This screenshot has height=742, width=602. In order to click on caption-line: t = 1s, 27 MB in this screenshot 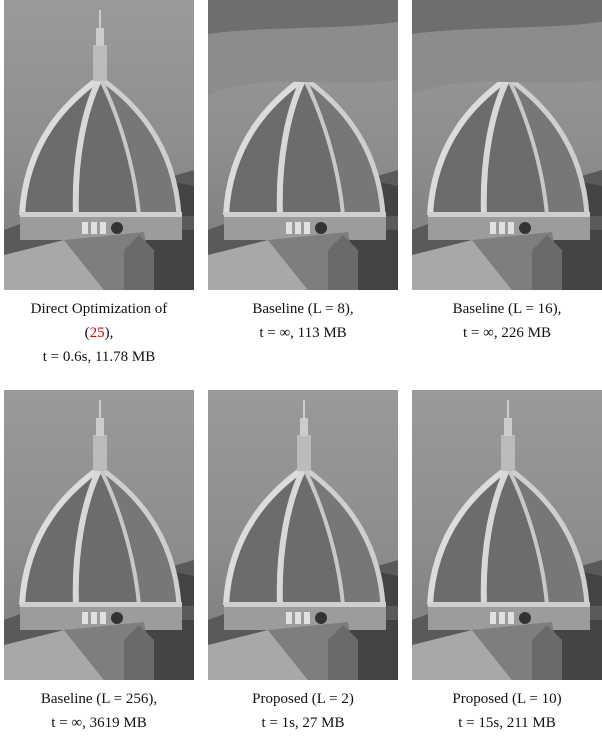, I will do `click(302, 723)`.